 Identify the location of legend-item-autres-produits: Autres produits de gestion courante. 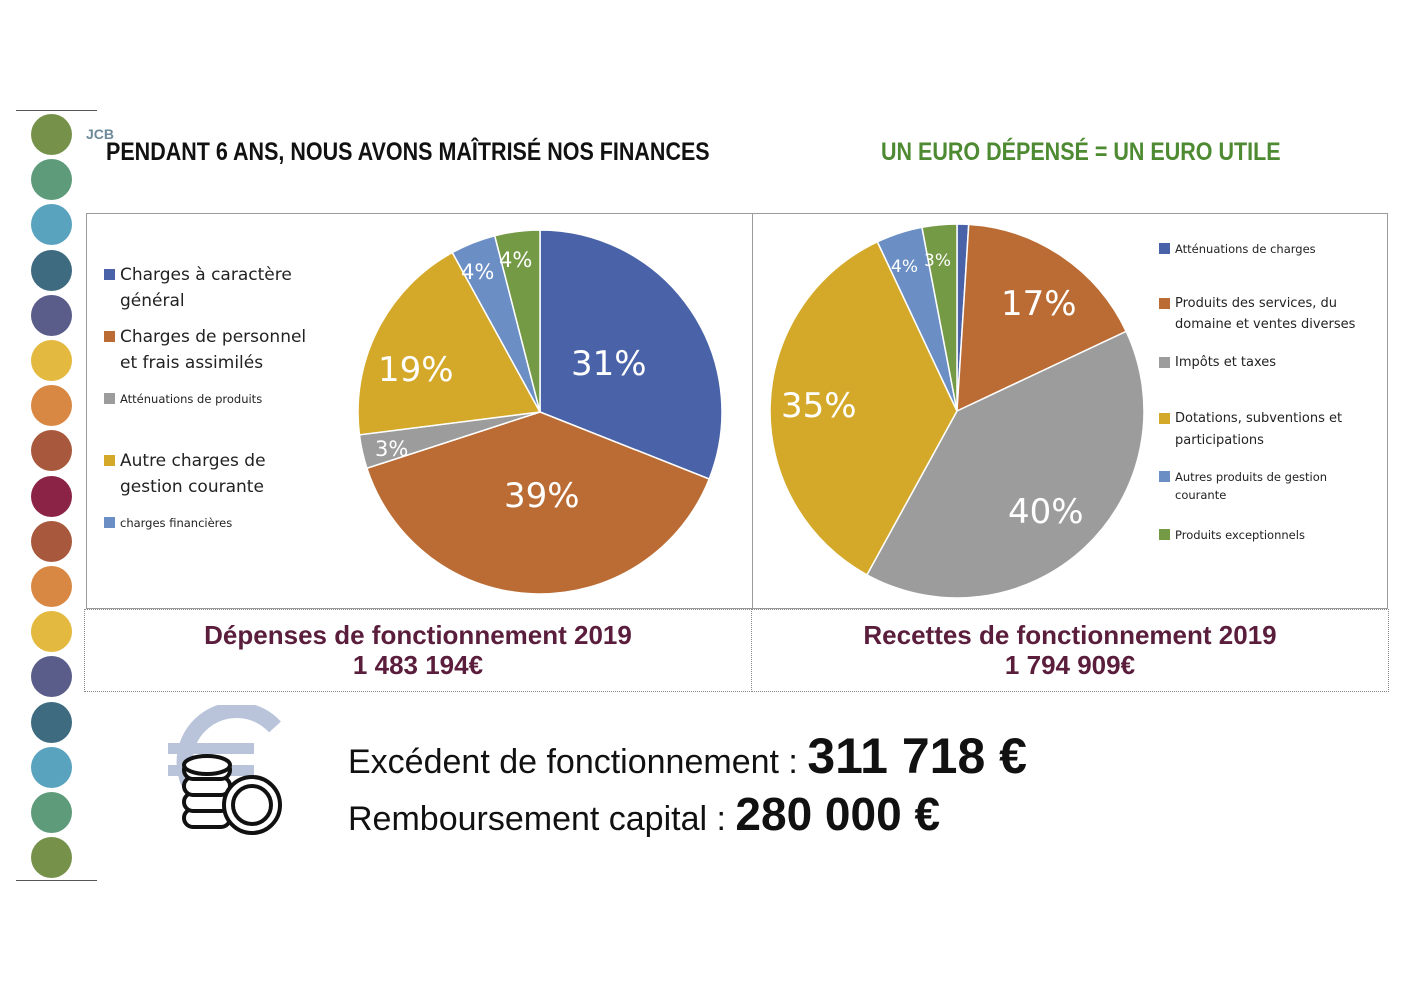
(1269, 486).